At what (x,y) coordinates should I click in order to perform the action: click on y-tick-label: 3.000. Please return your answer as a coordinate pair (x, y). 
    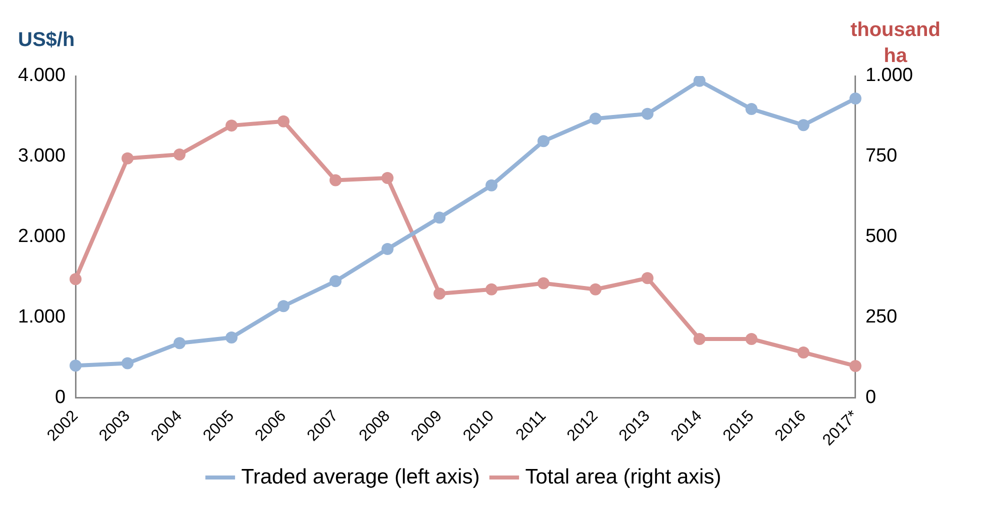
    Looking at the image, I should click on (42, 156).